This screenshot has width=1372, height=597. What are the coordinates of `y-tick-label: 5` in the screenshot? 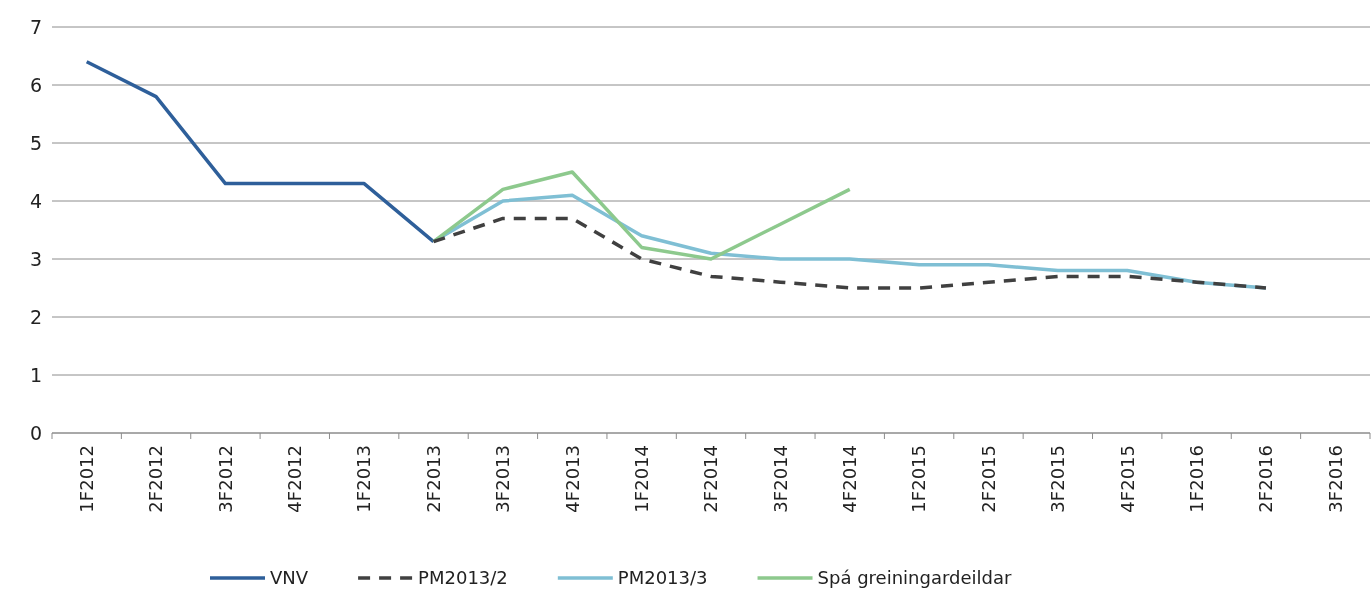 It's located at (35, 142).